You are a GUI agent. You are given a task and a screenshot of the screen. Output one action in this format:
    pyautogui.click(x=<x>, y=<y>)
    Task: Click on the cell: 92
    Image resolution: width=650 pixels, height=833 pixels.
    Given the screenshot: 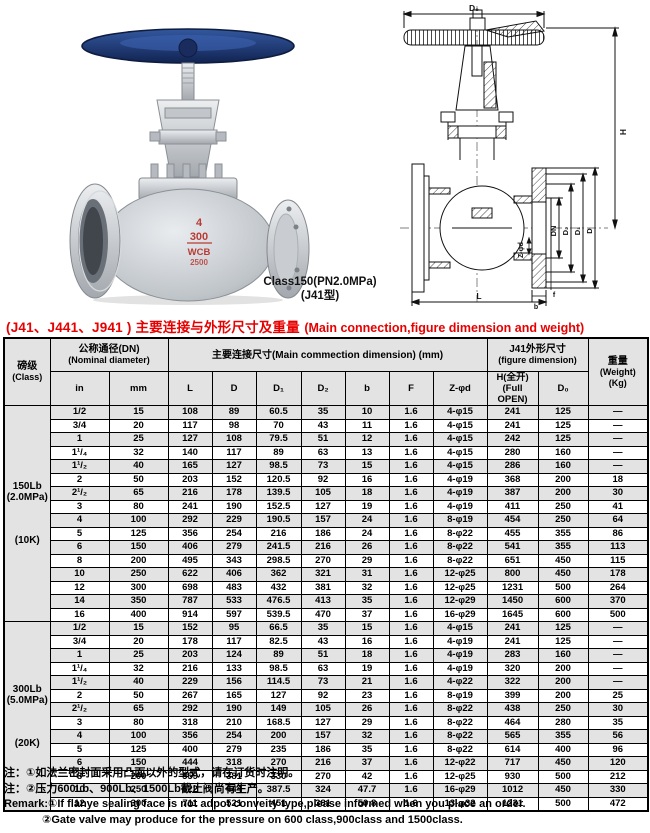 What is the action you would take?
    pyautogui.click(x=323, y=695)
    